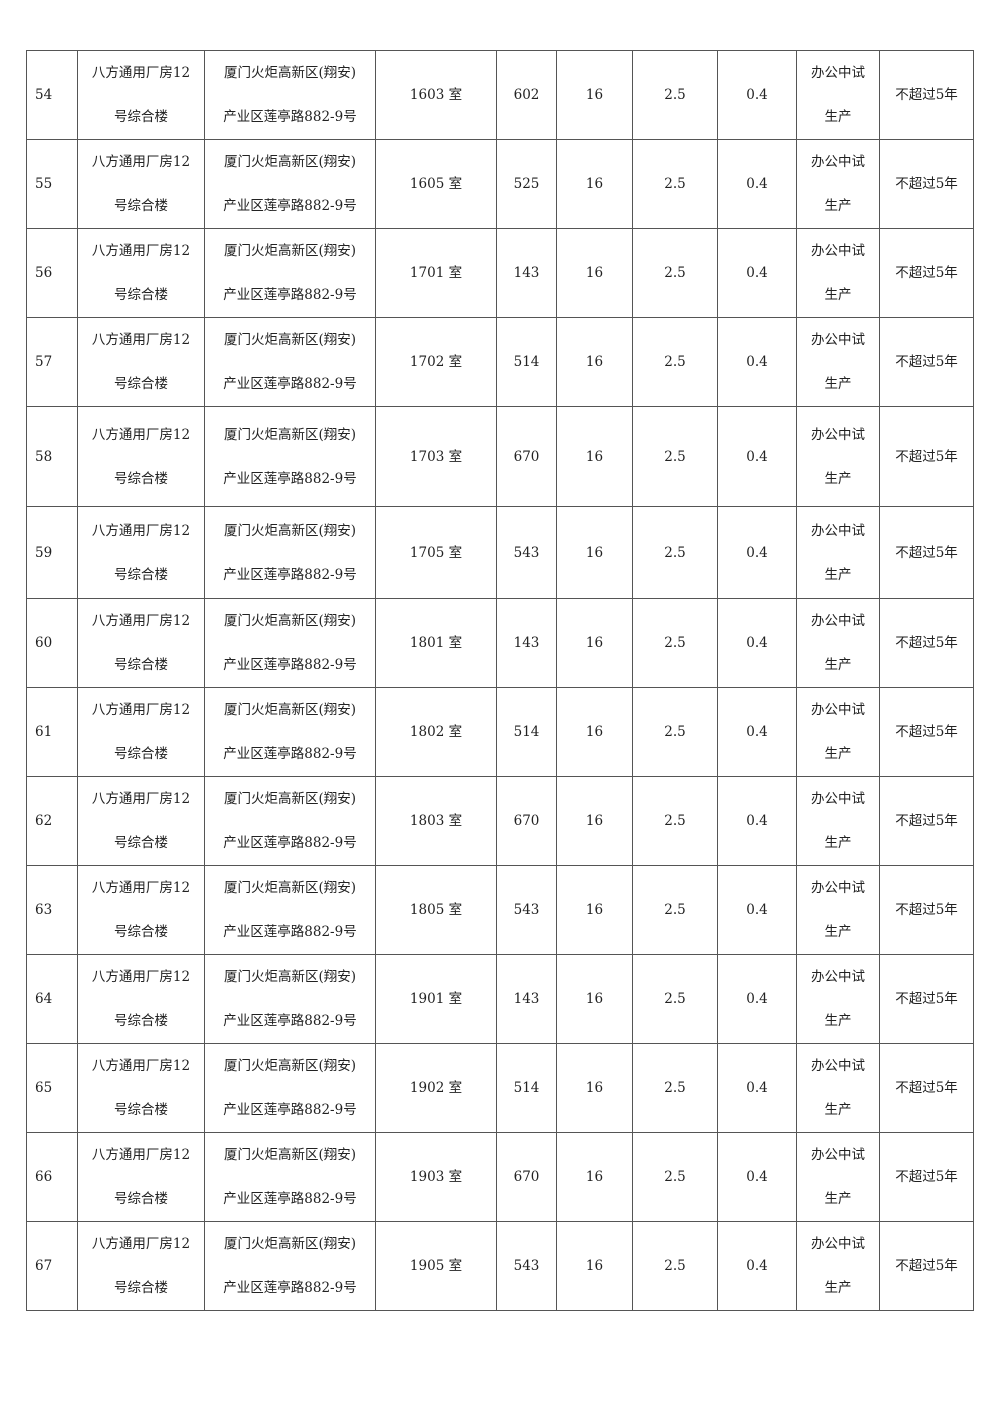 The width and height of the screenshot is (999, 1412). I want to click on room-cell: 1802 室, so click(436, 732).